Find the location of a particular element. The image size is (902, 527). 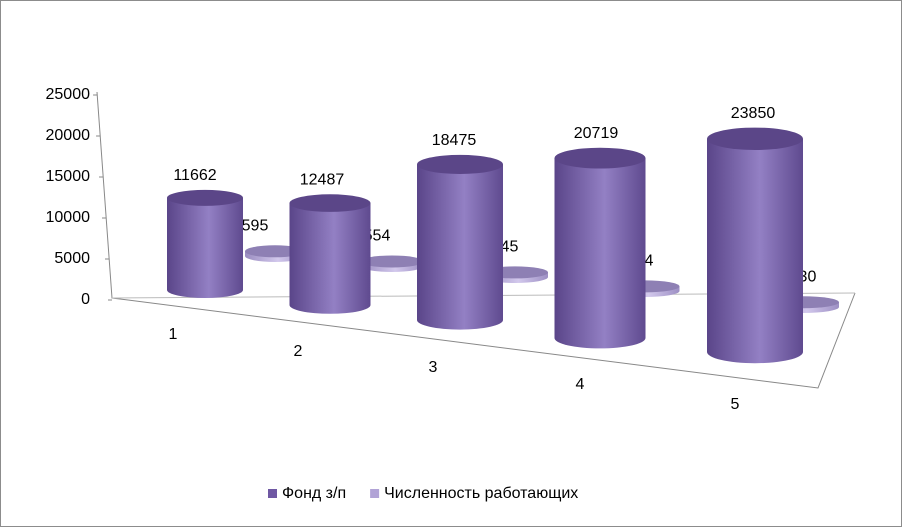

value-label: 20719 is located at coordinates (596, 133).